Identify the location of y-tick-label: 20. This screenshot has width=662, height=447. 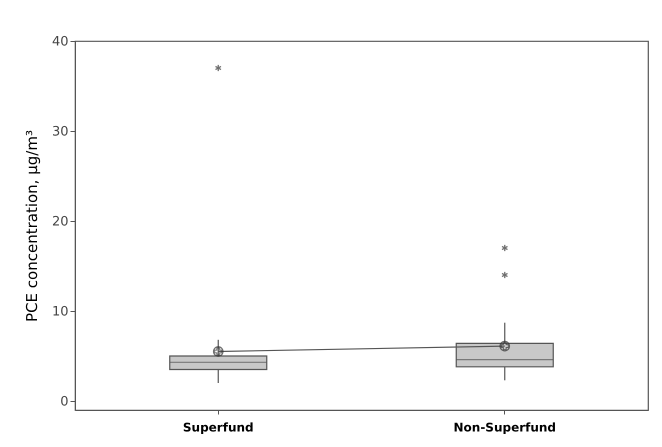
(60, 222).